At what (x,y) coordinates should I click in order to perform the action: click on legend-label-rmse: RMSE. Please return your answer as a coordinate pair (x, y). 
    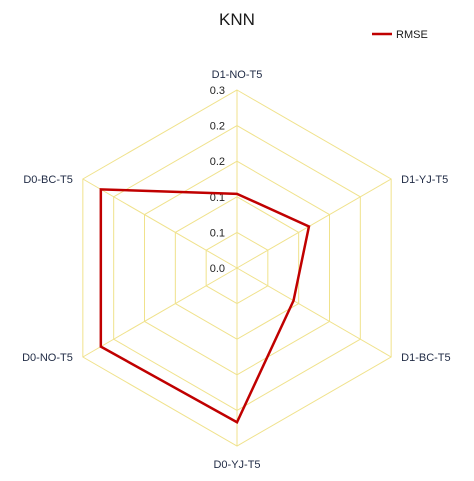
    Looking at the image, I should click on (412, 35).